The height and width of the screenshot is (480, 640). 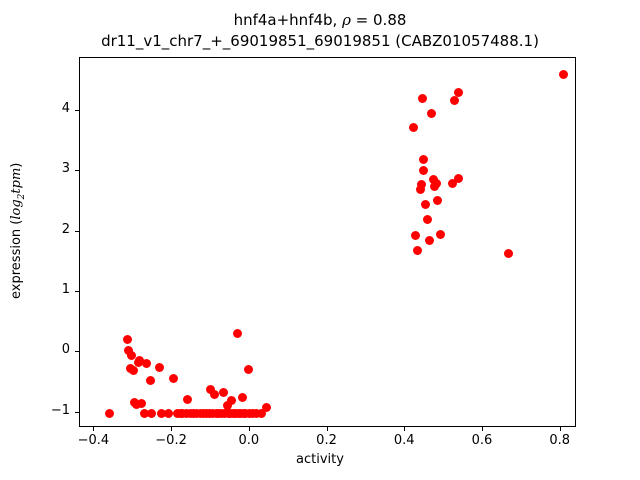 I want to click on x-axis-tick-label: 0.6, so click(x=482, y=440).